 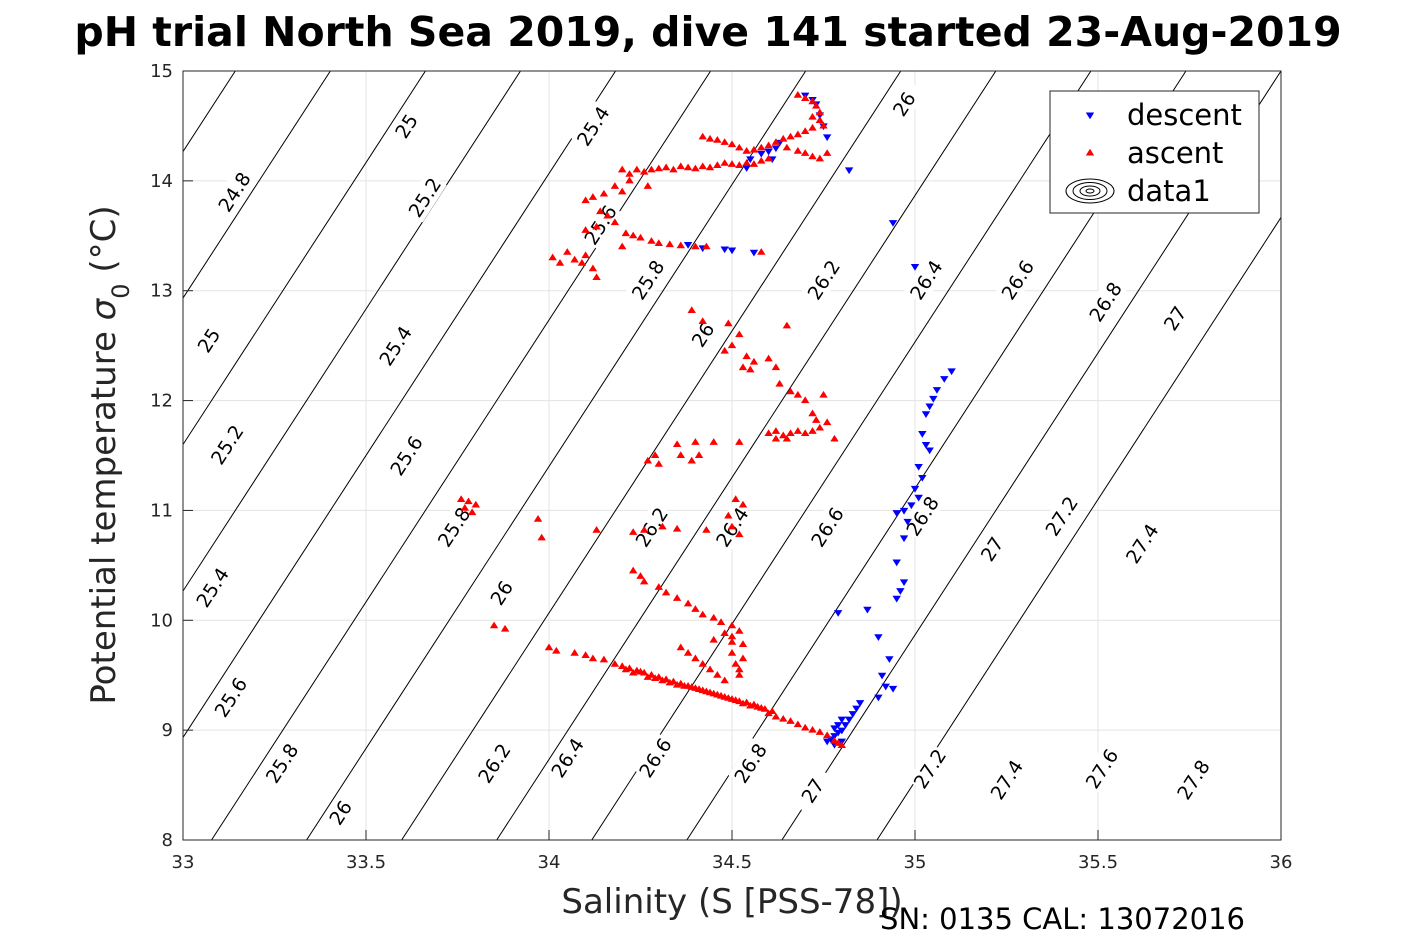 I want to click on y-tick-label: 9, so click(x=167, y=730).